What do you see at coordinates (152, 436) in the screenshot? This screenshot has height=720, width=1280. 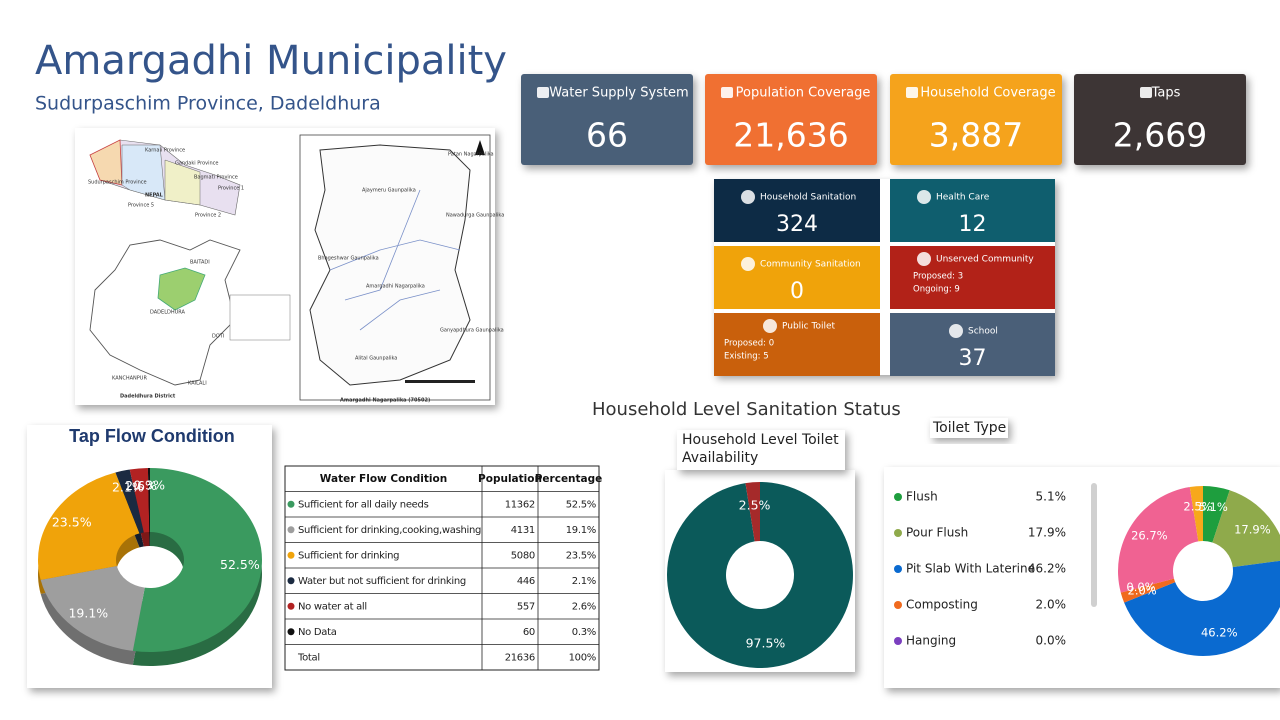 I see `chart-title: Tap Flow Condition` at bounding box center [152, 436].